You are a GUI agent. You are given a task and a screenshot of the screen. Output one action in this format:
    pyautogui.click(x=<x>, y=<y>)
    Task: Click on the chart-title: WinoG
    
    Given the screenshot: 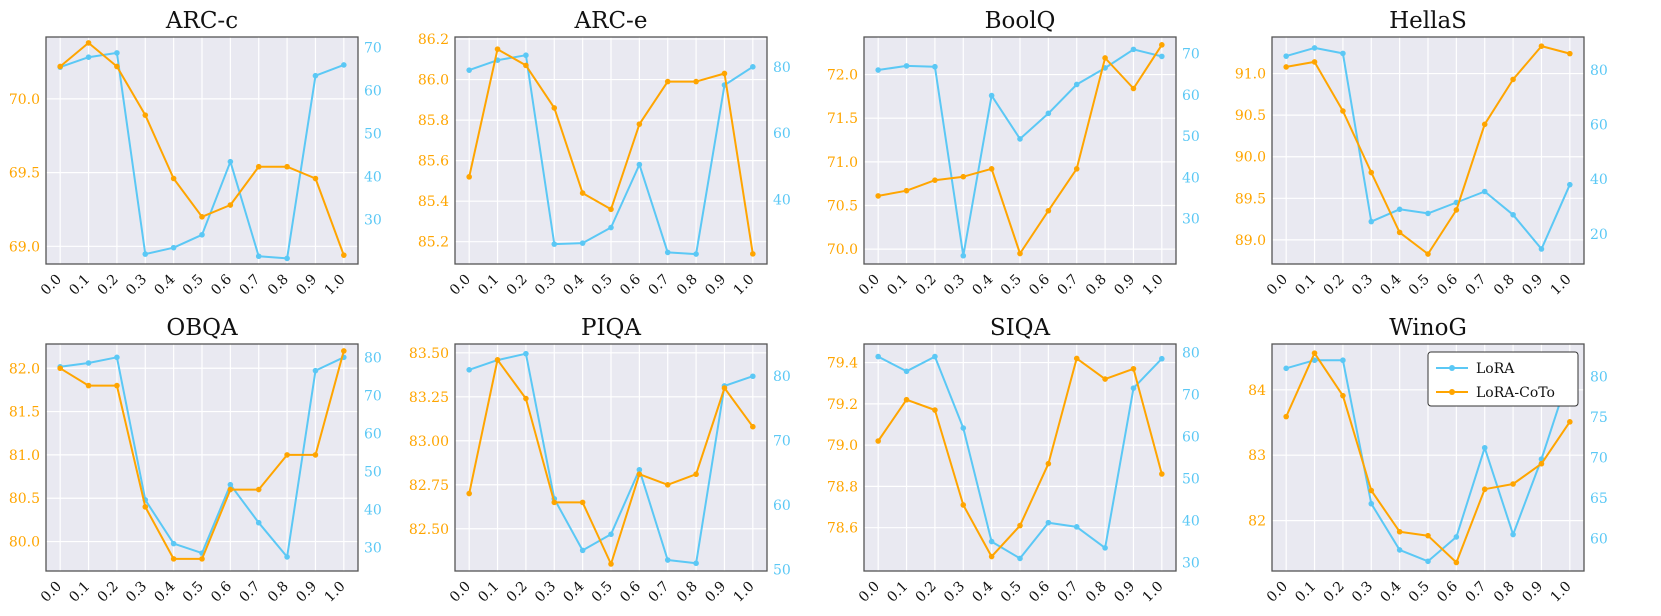 What is the action you would take?
    pyautogui.click(x=1428, y=328)
    